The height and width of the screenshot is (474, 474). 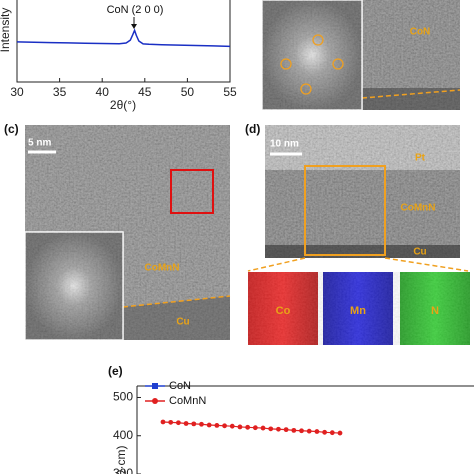 What do you see at coordinates (362, 251) in the screenshot?
I see `cu-layer` at bounding box center [362, 251].